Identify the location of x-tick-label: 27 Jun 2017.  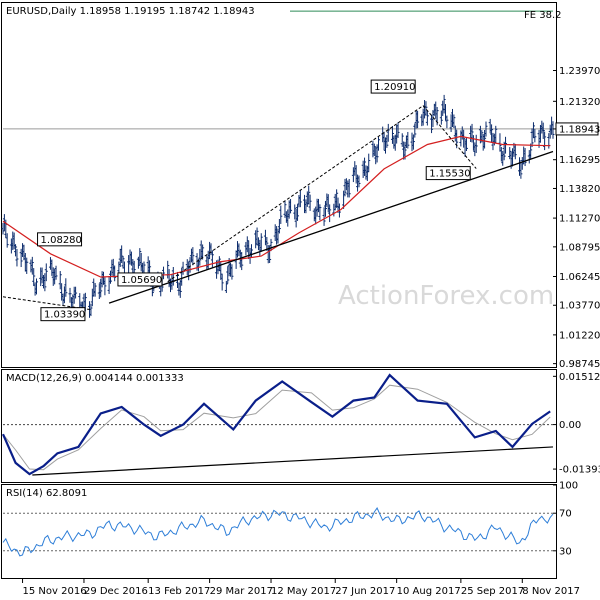
(365, 591).